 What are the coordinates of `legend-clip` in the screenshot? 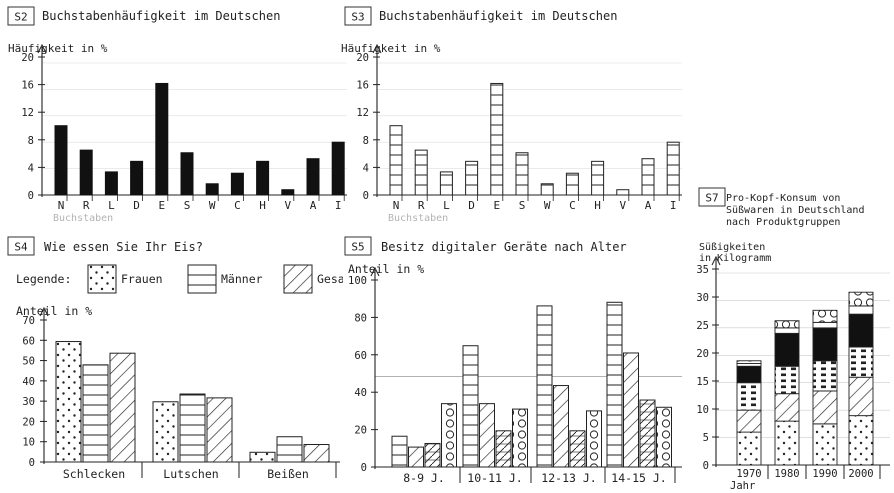 It's located at (363, 278).